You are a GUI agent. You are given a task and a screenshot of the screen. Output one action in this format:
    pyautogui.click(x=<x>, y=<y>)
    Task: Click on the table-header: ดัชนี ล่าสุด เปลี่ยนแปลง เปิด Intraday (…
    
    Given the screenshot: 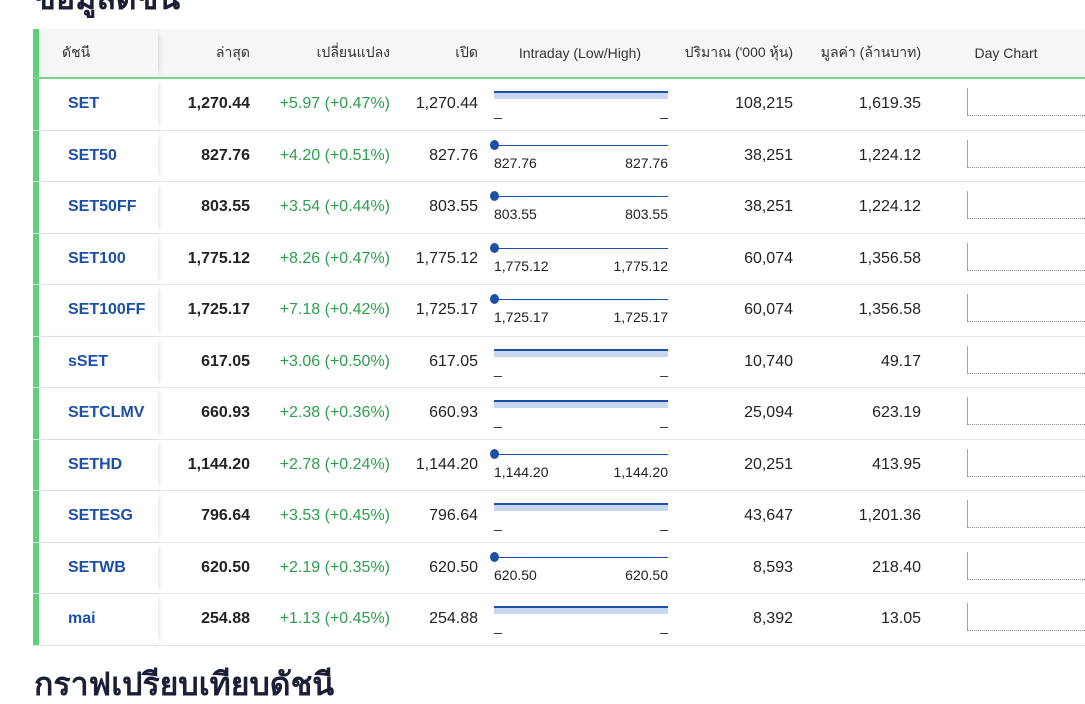 What is the action you would take?
    pyautogui.click(x=559, y=54)
    